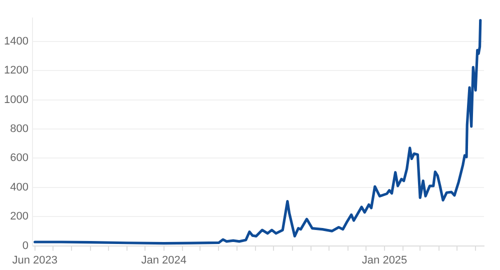 This screenshot has width=500, height=270. Describe the element at coordinates (25, 246) in the screenshot. I see `y-tick-label: 0` at that location.